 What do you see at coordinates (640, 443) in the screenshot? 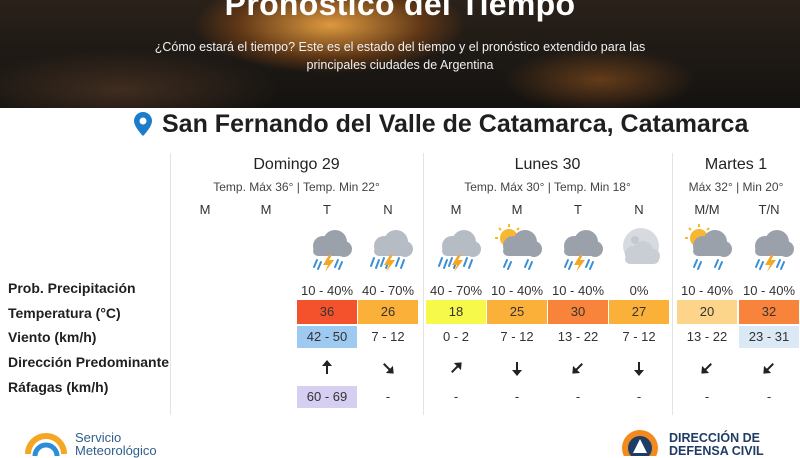
I see `defensa-civil-logo-icon` at bounding box center [640, 443].